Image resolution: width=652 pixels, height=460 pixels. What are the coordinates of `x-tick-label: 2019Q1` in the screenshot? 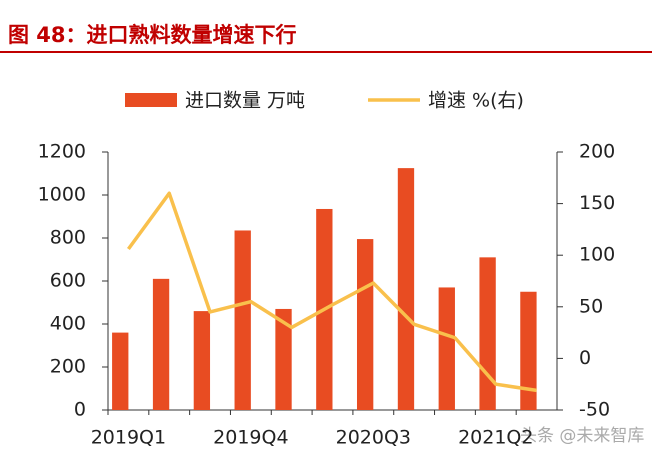 It's located at (128, 438).